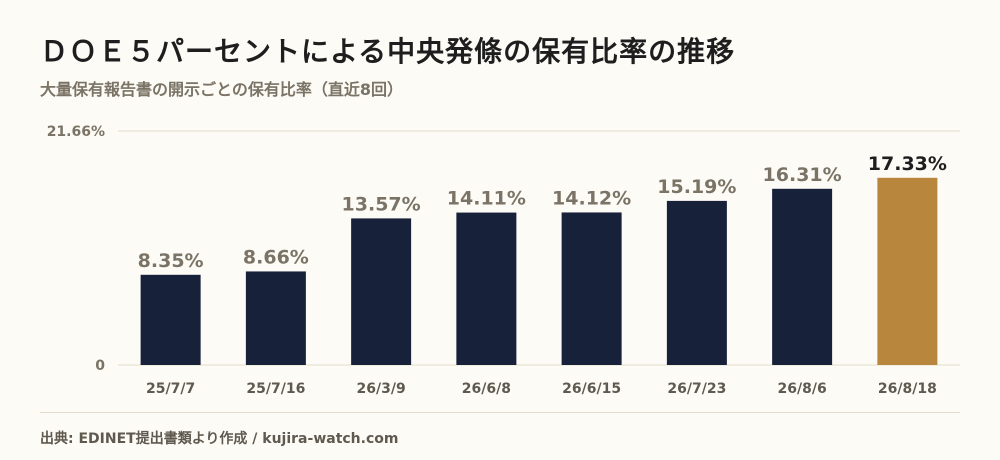 Image resolution: width=1000 pixels, height=460 pixels. Describe the element at coordinates (907, 389) in the screenshot. I see `x-tick-label: 26/8/18` at that location.